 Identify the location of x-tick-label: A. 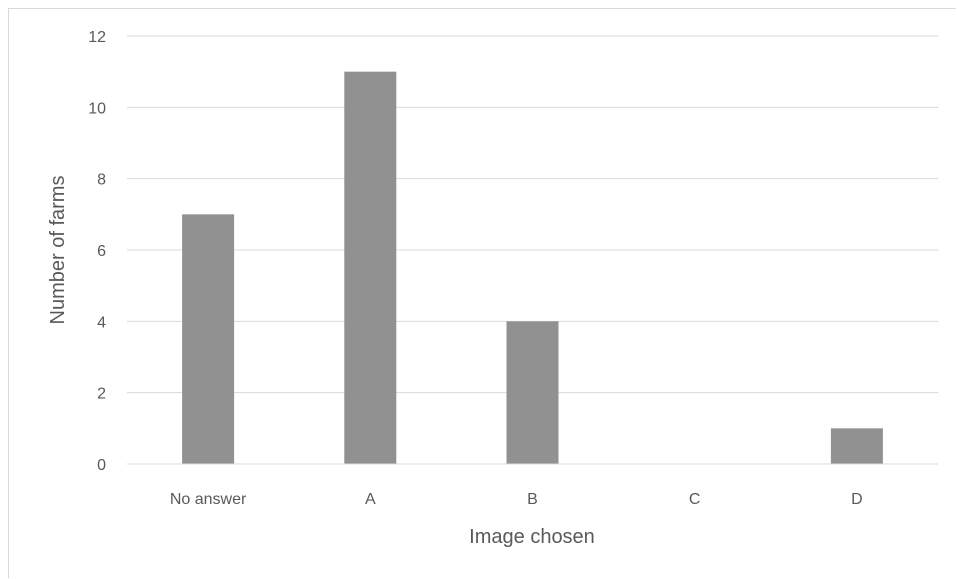
(370, 499).